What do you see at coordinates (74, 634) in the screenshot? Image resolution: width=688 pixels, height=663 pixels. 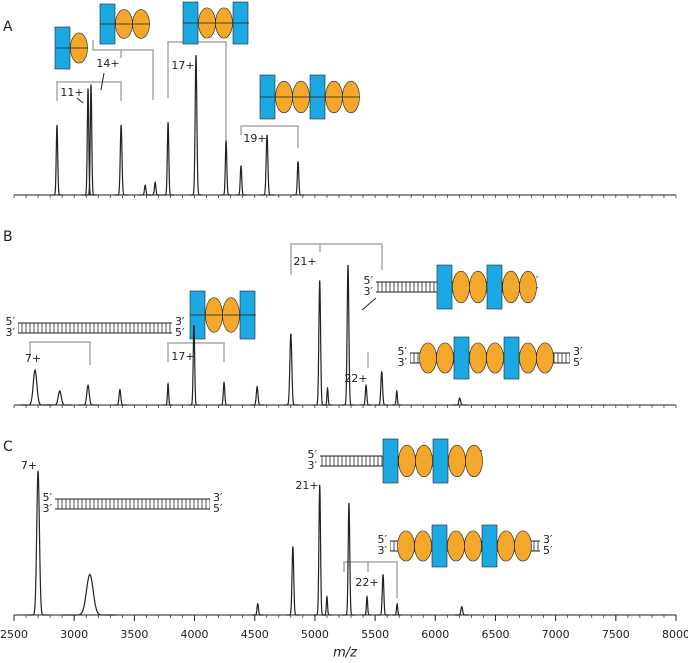 I see `x-tick-label: 3000` at bounding box center [74, 634].